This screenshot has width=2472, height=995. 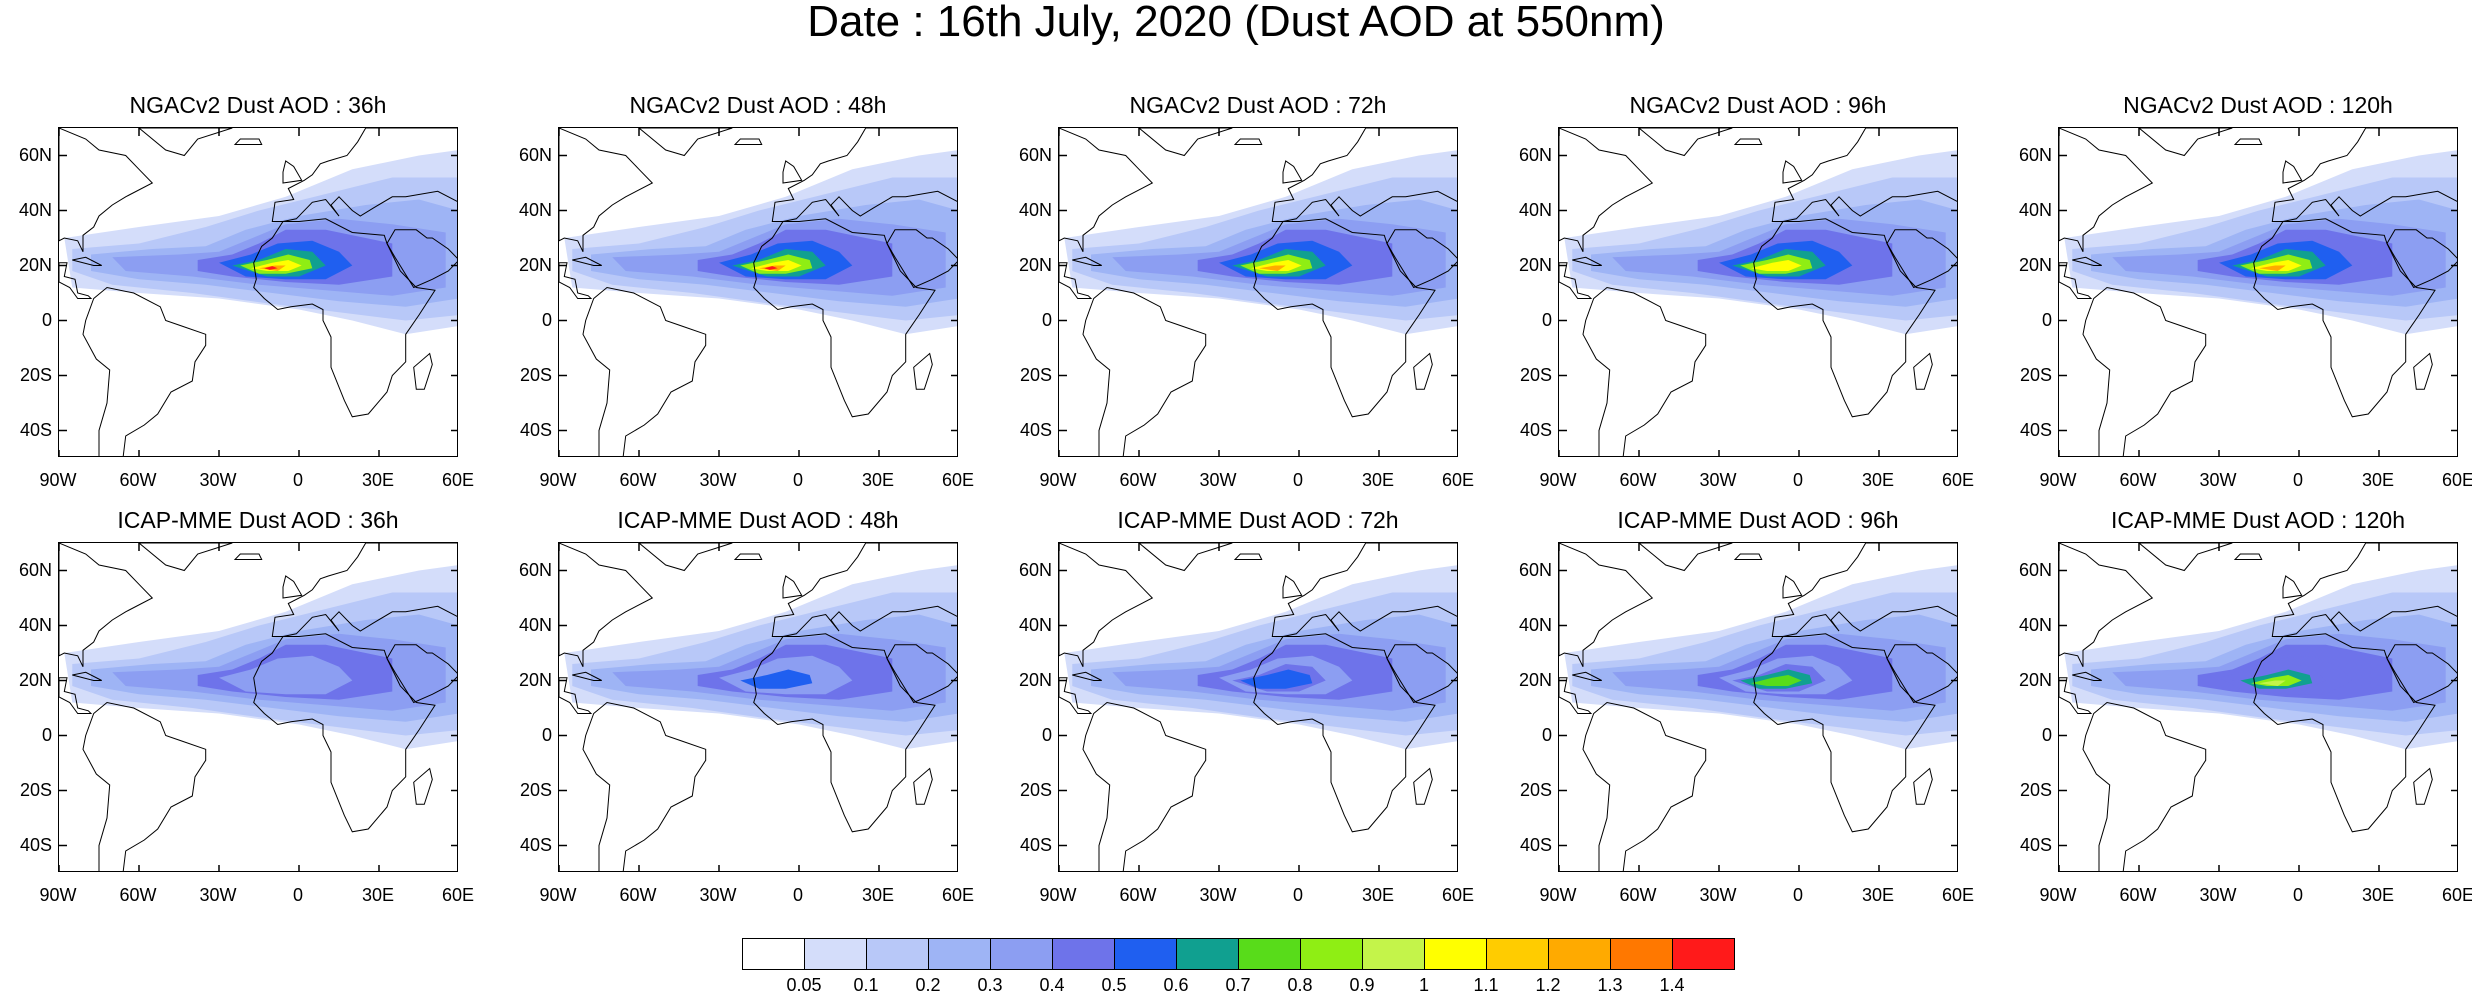 What do you see at coordinates (1258, 105) in the screenshot?
I see `panel-title: NGACv2 Dust AOD : 72h` at bounding box center [1258, 105].